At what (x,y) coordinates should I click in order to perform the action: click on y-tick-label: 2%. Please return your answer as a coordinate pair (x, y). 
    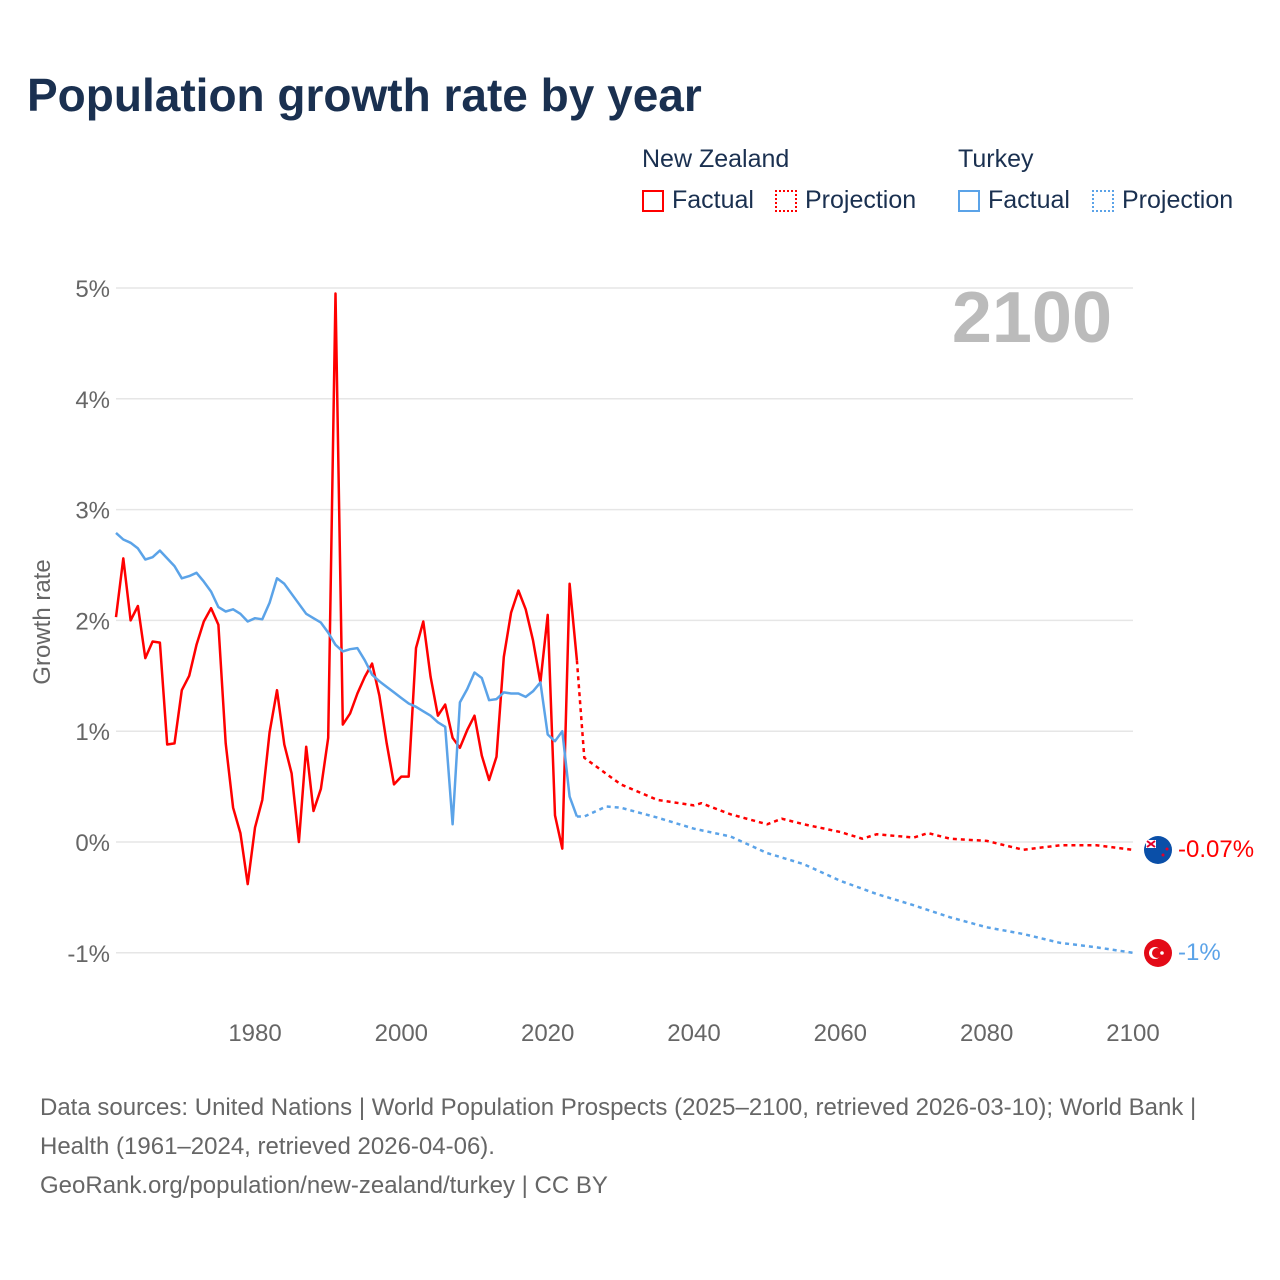
    Looking at the image, I should click on (92, 621).